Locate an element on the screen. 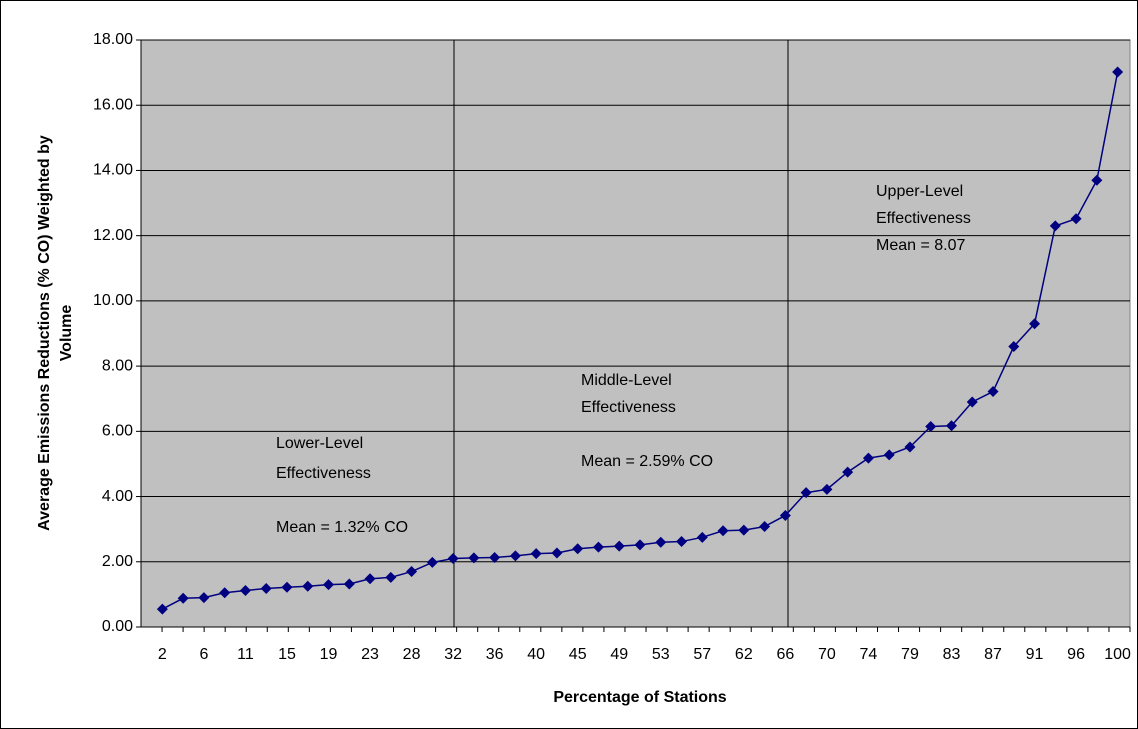 Image resolution: width=1138 pixels, height=729 pixels. x-tick-label: 6 is located at coordinates (203, 654).